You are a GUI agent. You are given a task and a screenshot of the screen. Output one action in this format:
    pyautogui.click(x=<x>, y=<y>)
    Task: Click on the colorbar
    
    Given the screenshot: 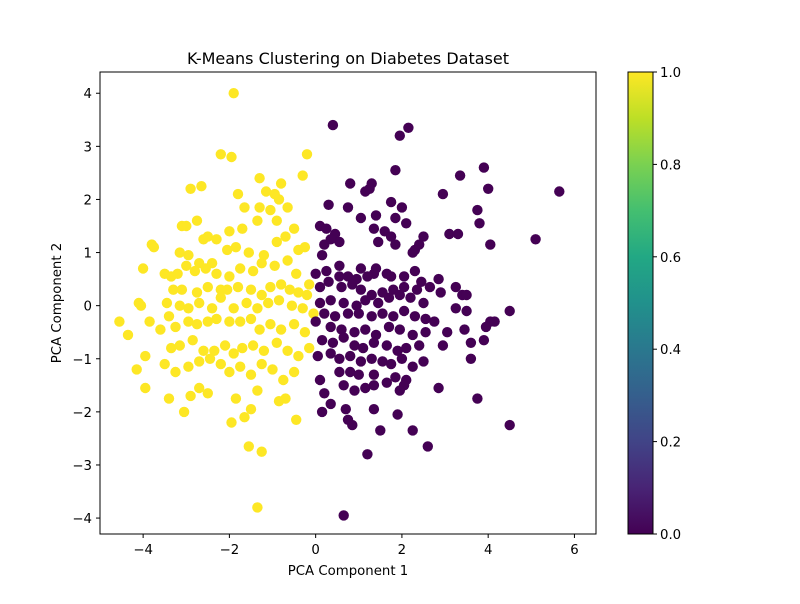 What is the action you would take?
    pyautogui.click(x=640, y=303)
    